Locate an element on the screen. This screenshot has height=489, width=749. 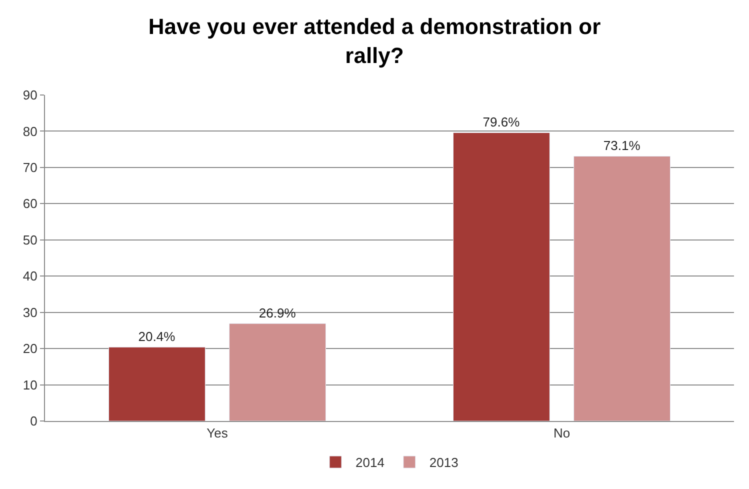
data-label: 26.9% is located at coordinates (277, 313).